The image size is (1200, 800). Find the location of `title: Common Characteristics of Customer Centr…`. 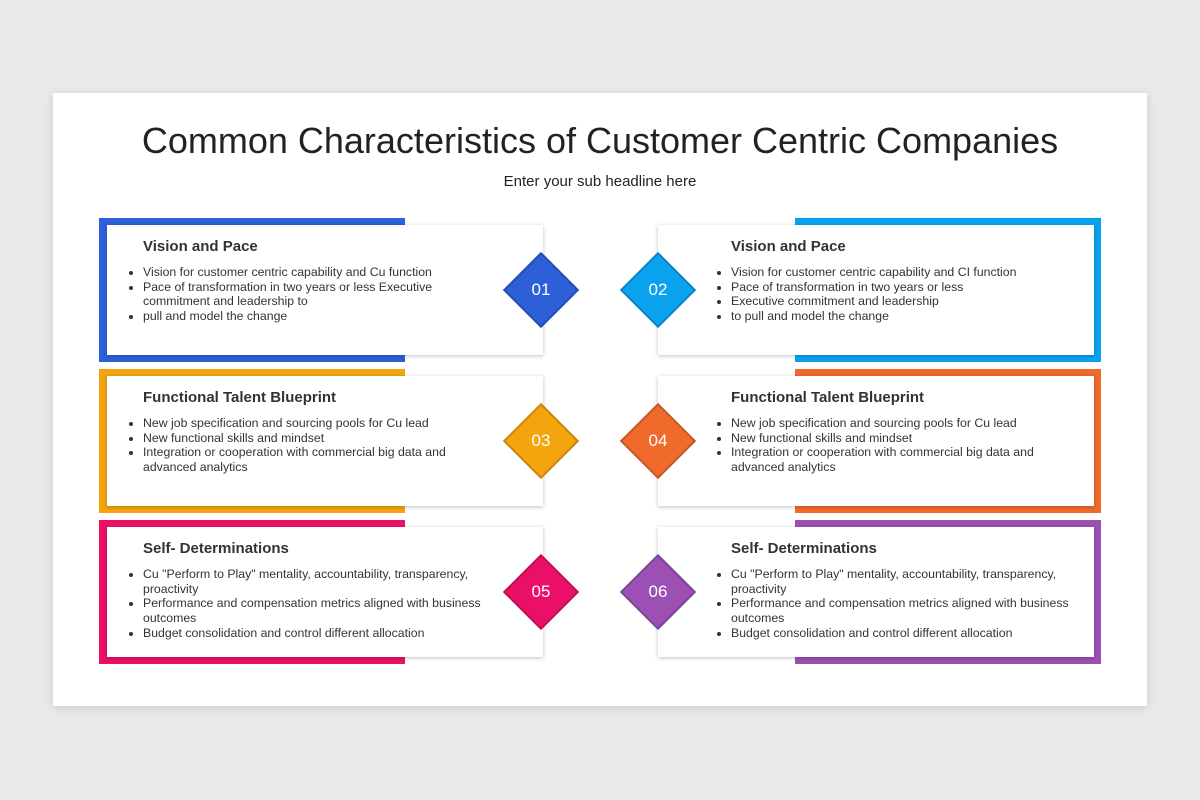

title: Common Characteristics of Customer Centr… is located at coordinates (600, 140).